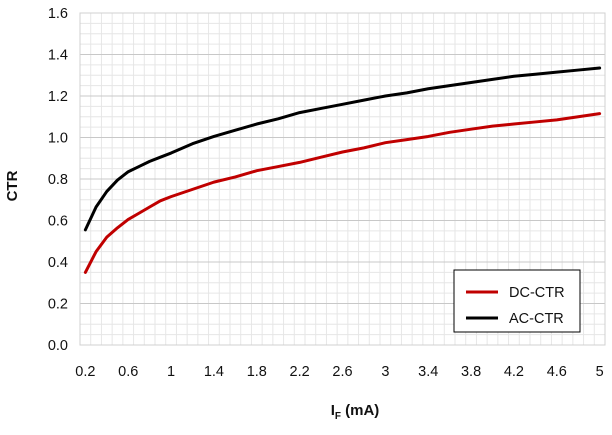  What do you see at coordinates (171, 372) in the screenshot?
I see `x-tick-label: 1` at bounding box center [171, 372].